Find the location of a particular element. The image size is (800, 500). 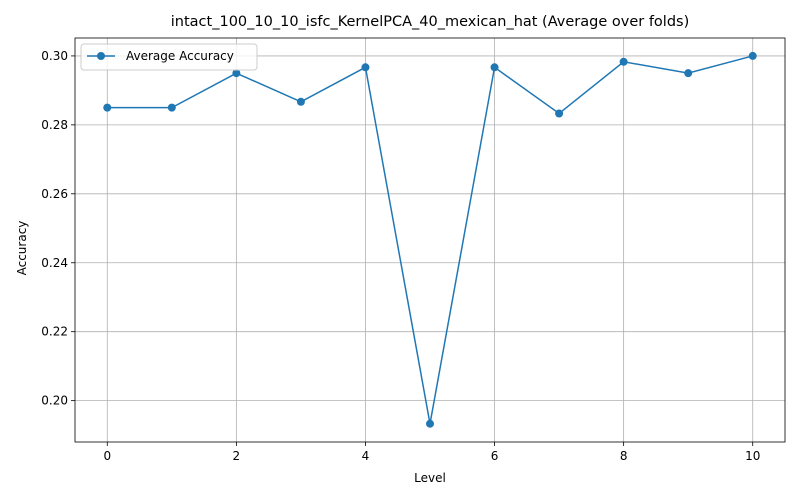

x-axis-title: Level is located at coordinates (430, 478).